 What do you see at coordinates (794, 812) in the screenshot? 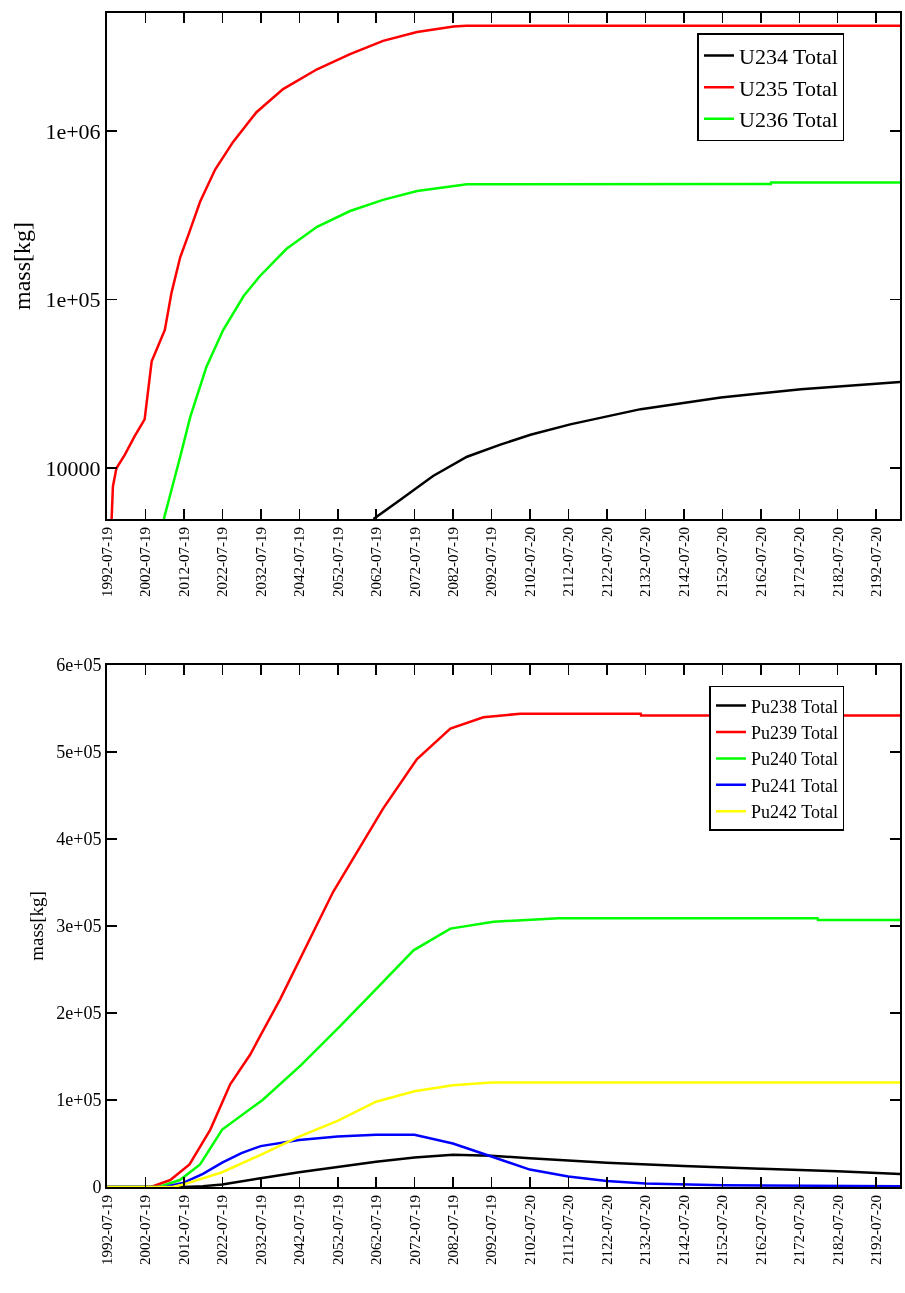
I see `legend-label: Pu242 Total` at bounding box center [794, 812].